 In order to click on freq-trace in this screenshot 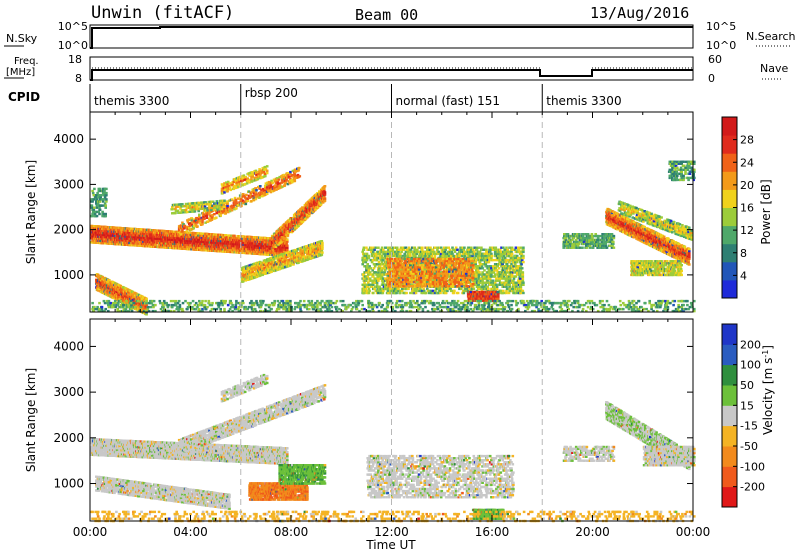, I will do `click(391, 75)`.